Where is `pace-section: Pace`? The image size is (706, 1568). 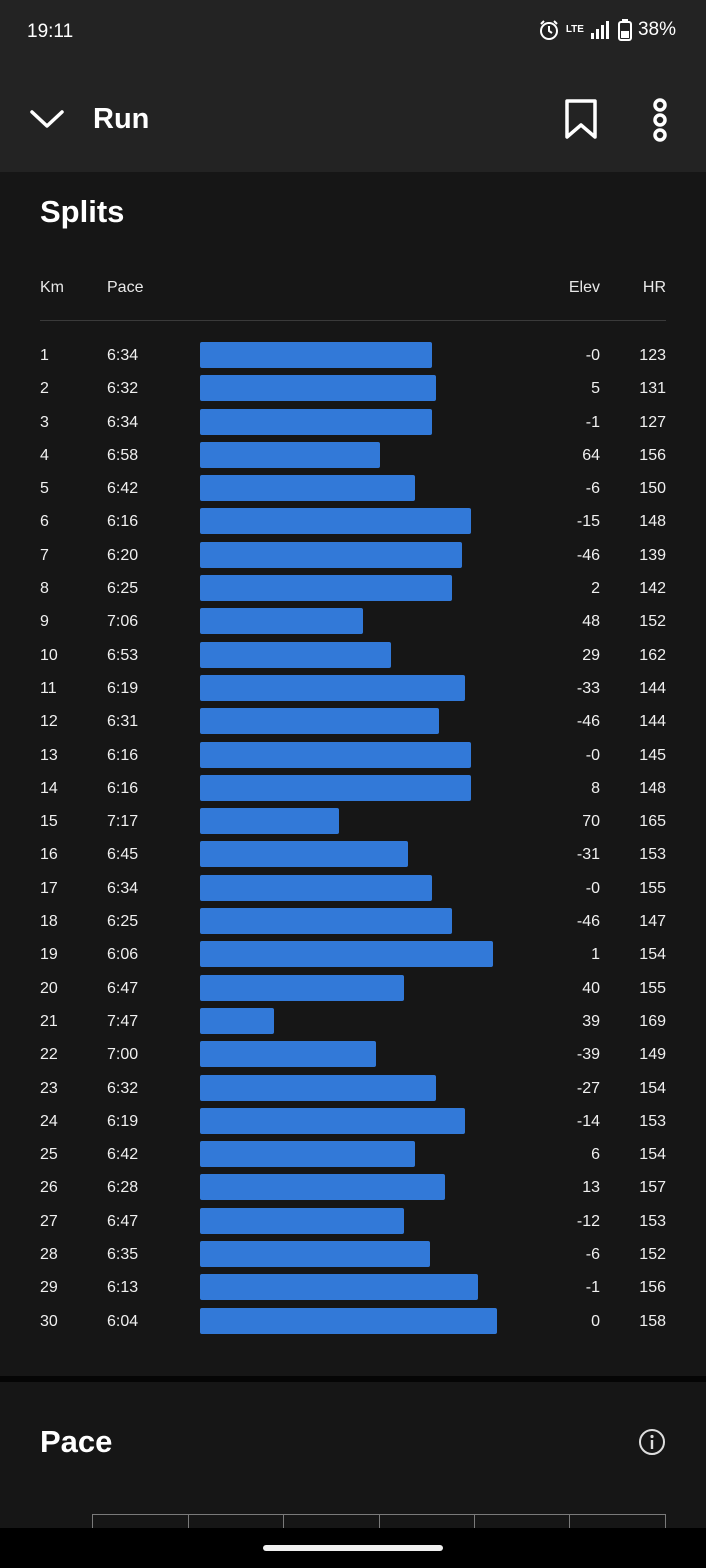 pace-section: Pace is located at coordinates (353, 1455).